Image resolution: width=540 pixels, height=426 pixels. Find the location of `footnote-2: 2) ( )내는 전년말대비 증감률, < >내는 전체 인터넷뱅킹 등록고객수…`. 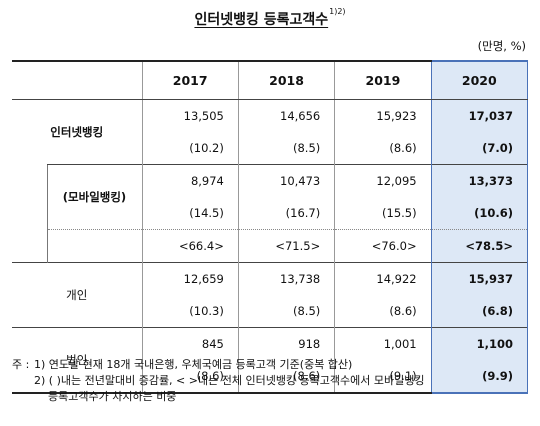

footnote-2: 2) ( )내는 전년말대비 증감률, < >내는 전체 인터넷뱅킹 등록고객수… is located at coordinates (229, 380).